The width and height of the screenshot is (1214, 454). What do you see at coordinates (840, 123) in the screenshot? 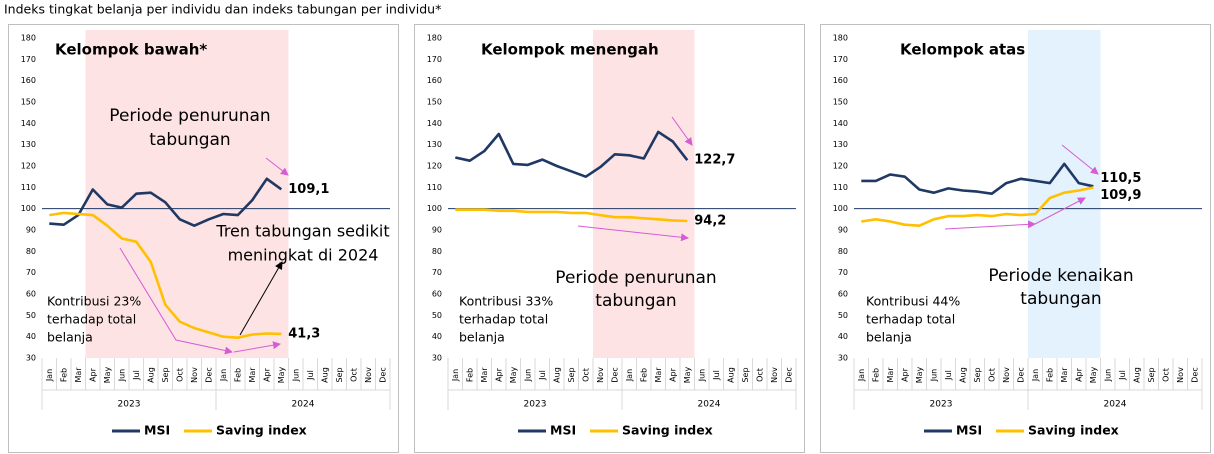
I see `y-tick-label: 140` at bounding box center [840, 123].